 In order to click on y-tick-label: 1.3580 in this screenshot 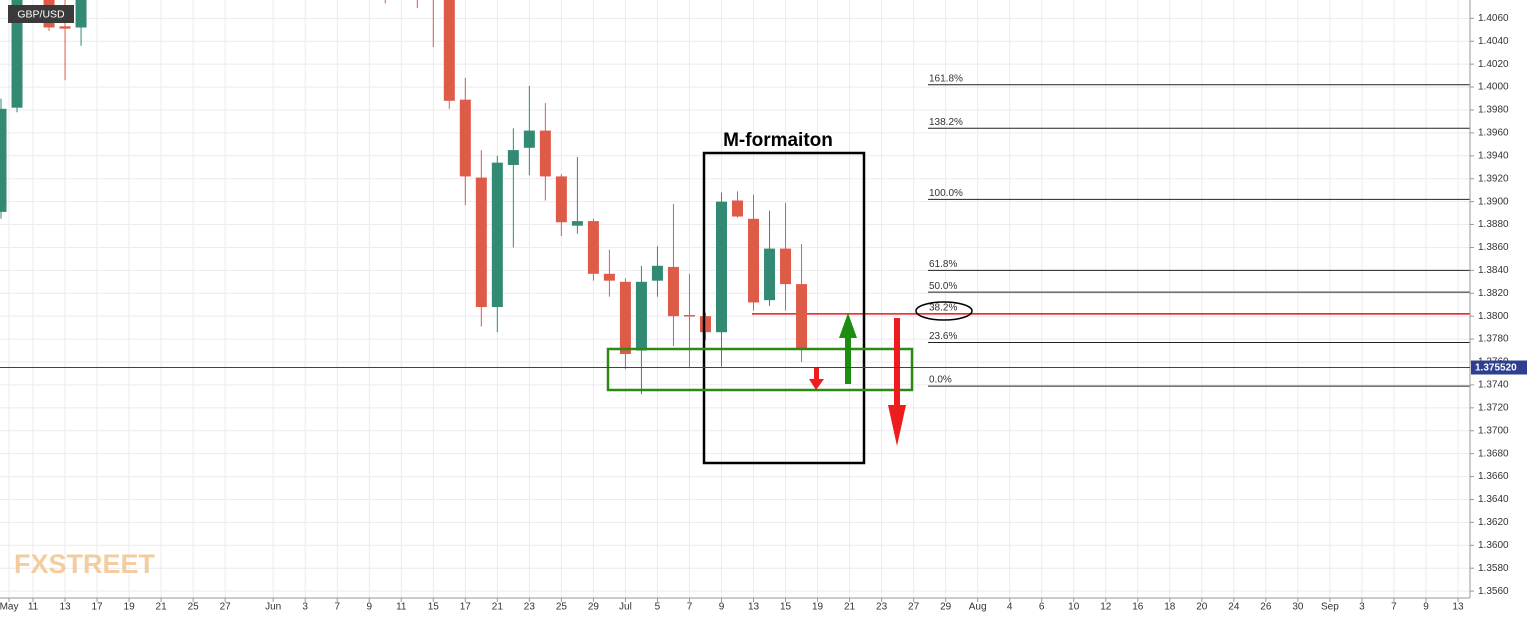, I will do `click(1493, 568)`.